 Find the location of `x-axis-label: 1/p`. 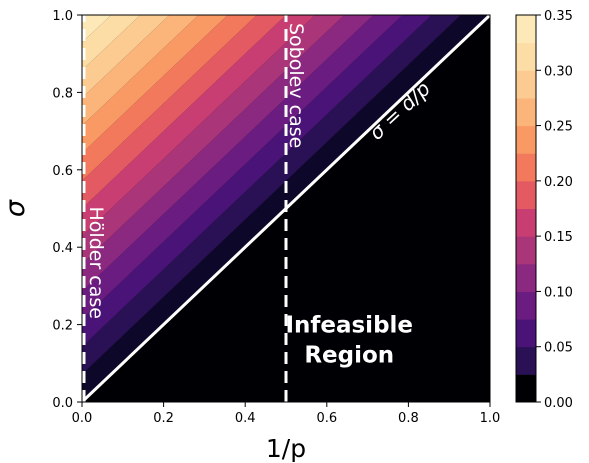

x-axis-label: 1/p is located at coordinates (286, 448).